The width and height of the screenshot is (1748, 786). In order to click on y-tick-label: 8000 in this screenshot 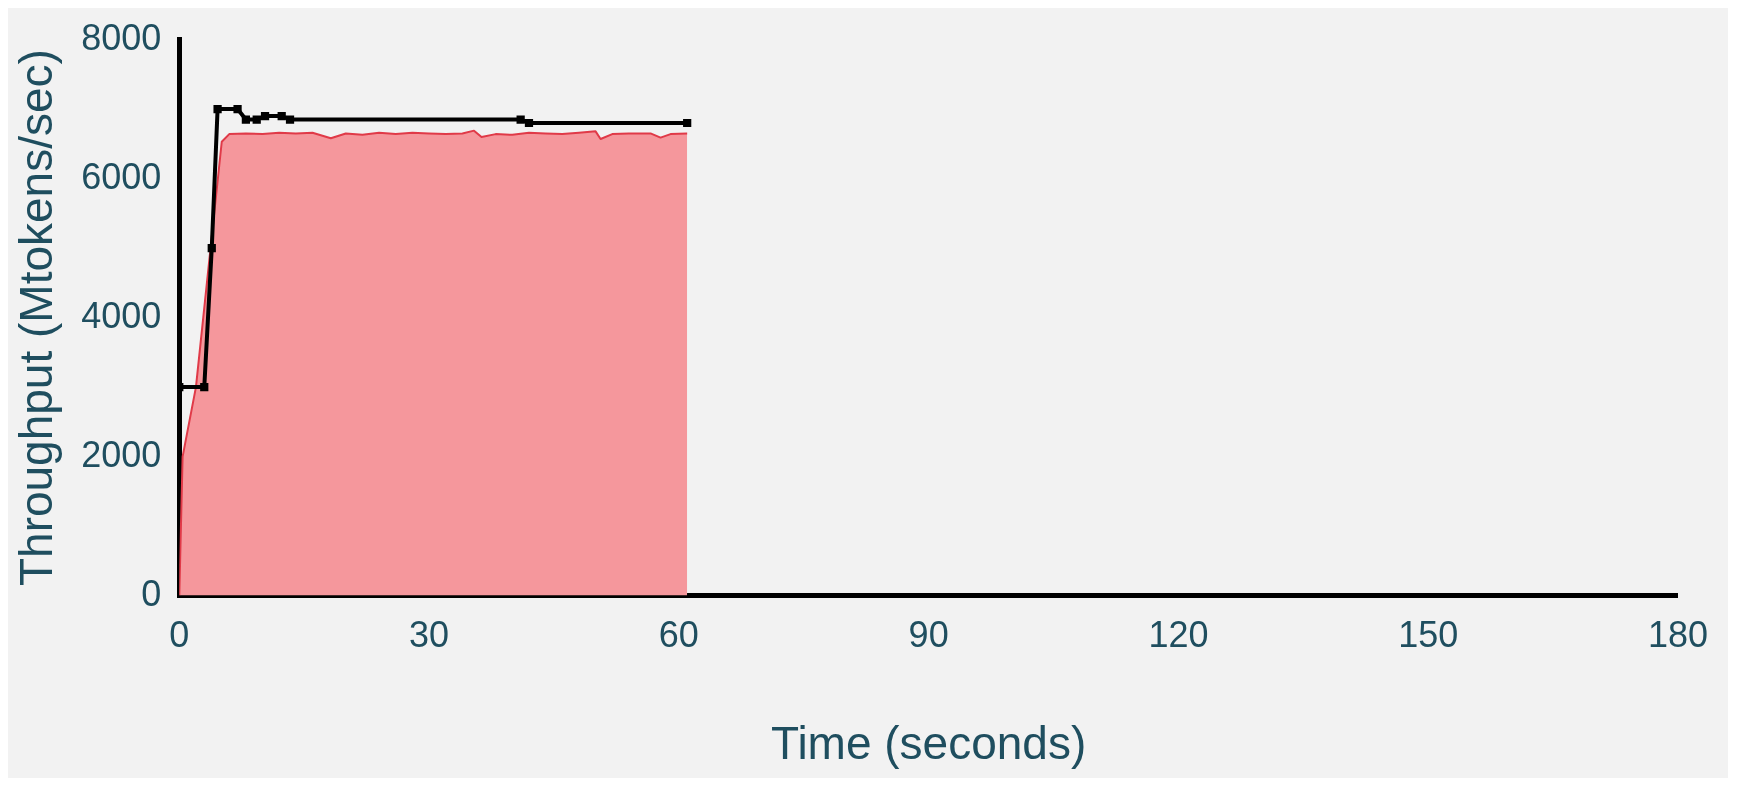, I will do `click(121, 37)`.